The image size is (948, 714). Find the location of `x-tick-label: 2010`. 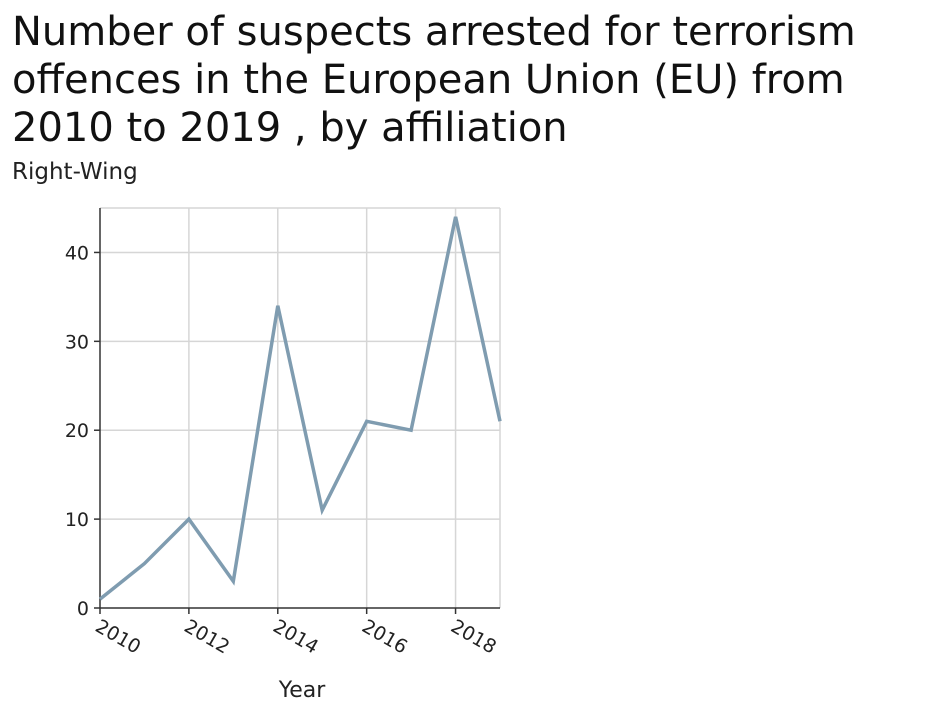

x-tick-label: 2010 is located at coordinates (118, 636).